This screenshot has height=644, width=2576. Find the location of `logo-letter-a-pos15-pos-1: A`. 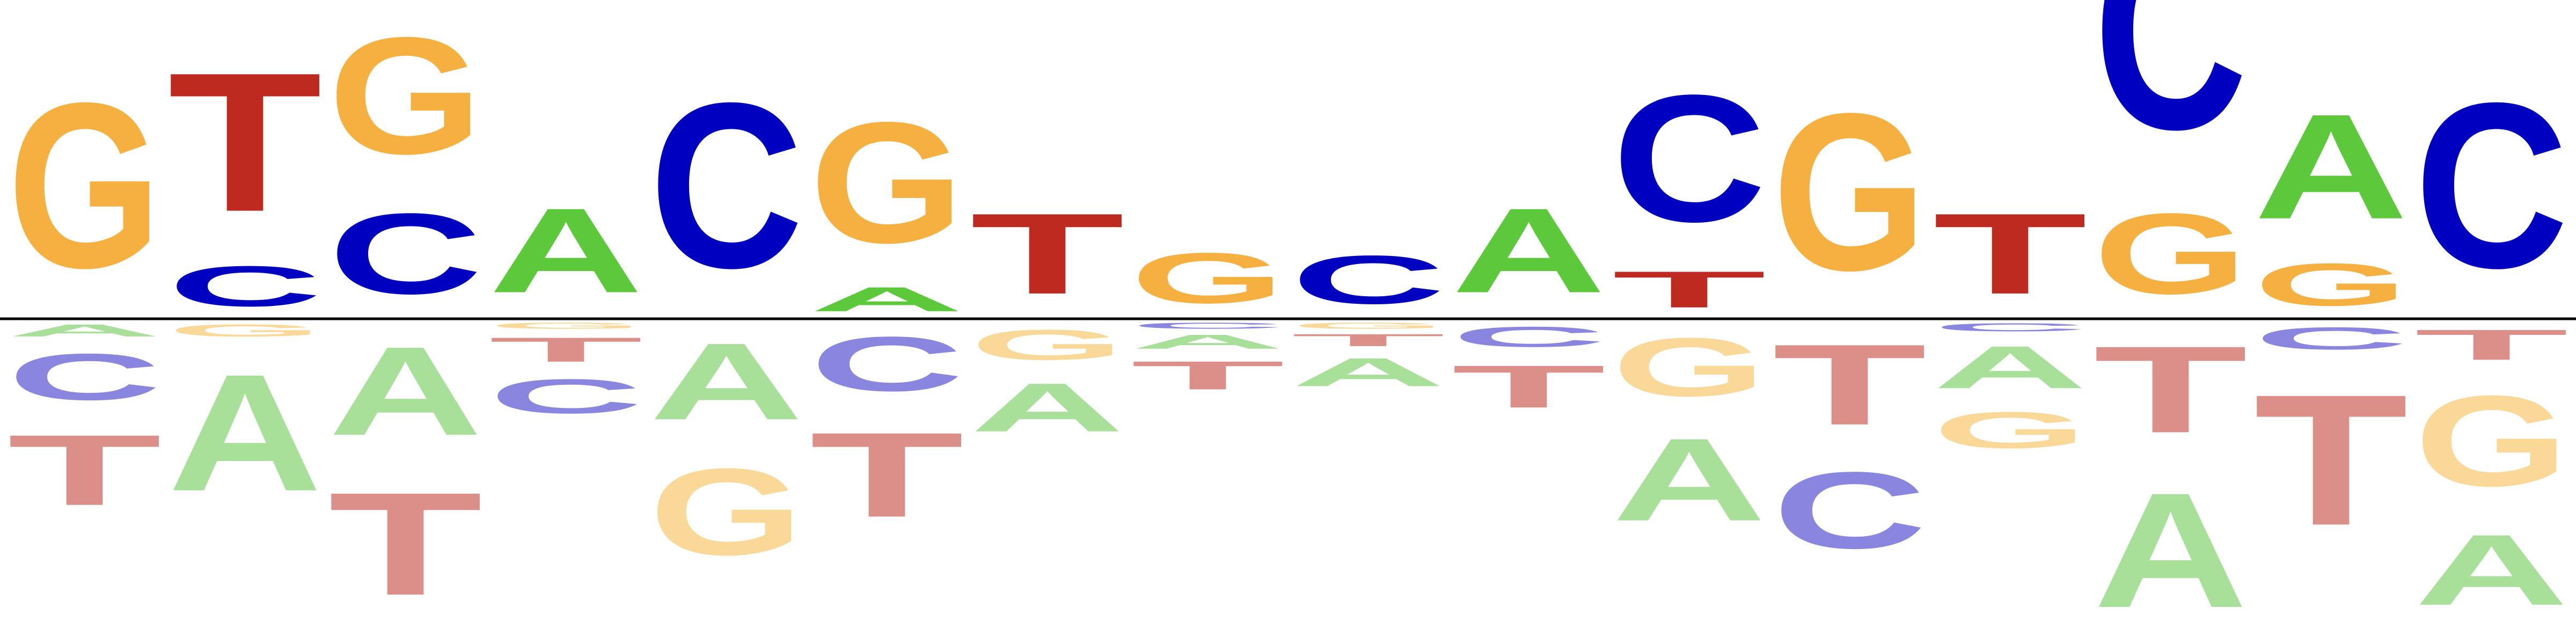

logo-letter-a-pos15-pos-1: A is located at coordinates (2331, 166).